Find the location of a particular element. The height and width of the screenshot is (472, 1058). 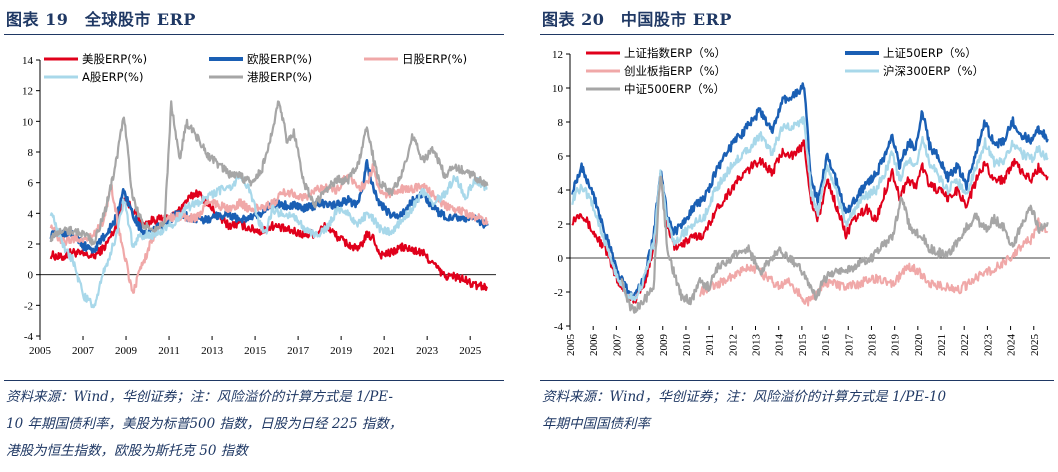

legend-label: 港股ERP(%) is located at coordinates (279, 77).